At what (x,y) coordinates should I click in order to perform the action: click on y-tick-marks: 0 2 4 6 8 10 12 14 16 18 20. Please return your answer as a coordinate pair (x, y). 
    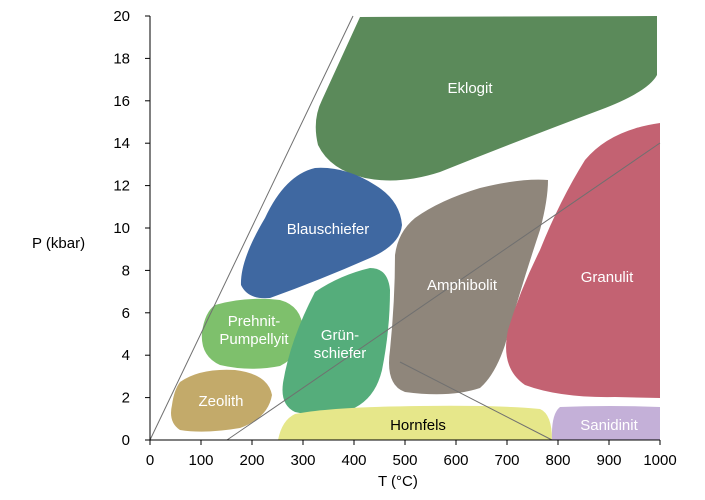
    Looking at the image, I should click on (131, 228).